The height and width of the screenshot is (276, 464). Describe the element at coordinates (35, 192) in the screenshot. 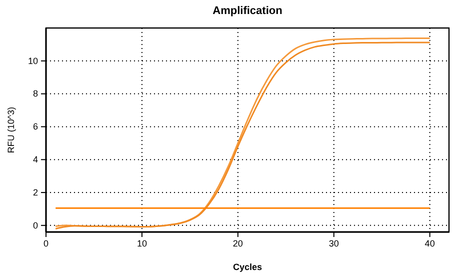

I see `y-tick-label: 2` at that location.